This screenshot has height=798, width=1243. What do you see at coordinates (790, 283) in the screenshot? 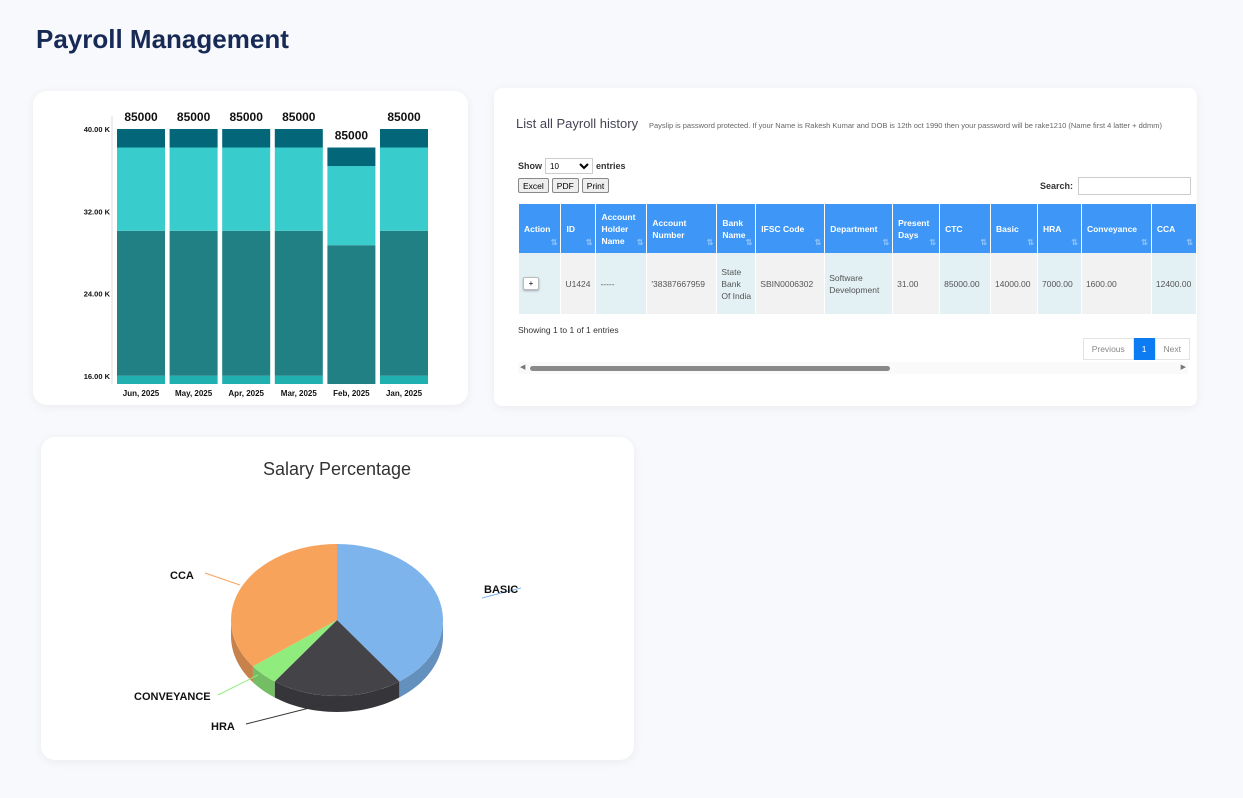
I see `table-cell: SBIN0006302` at bounding box center [790, 283].